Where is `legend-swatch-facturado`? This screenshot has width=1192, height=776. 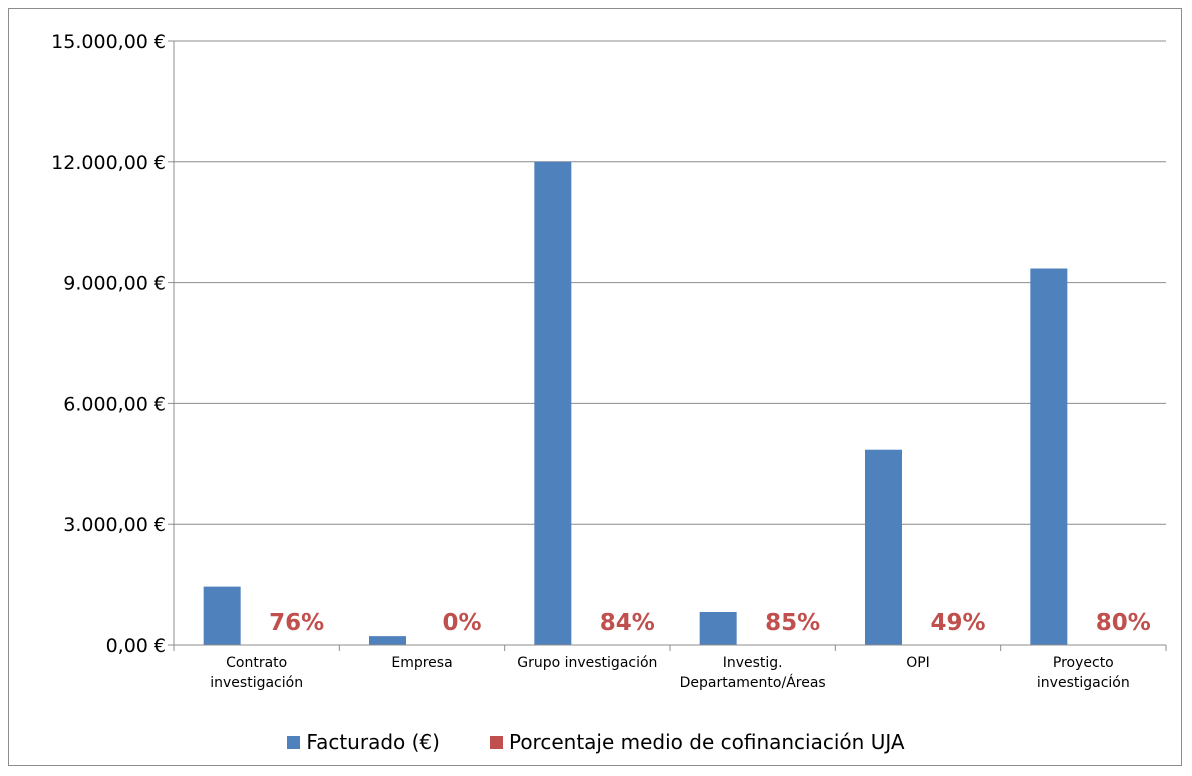
legend-swatch-facturado is located at coordinates (294, 742).